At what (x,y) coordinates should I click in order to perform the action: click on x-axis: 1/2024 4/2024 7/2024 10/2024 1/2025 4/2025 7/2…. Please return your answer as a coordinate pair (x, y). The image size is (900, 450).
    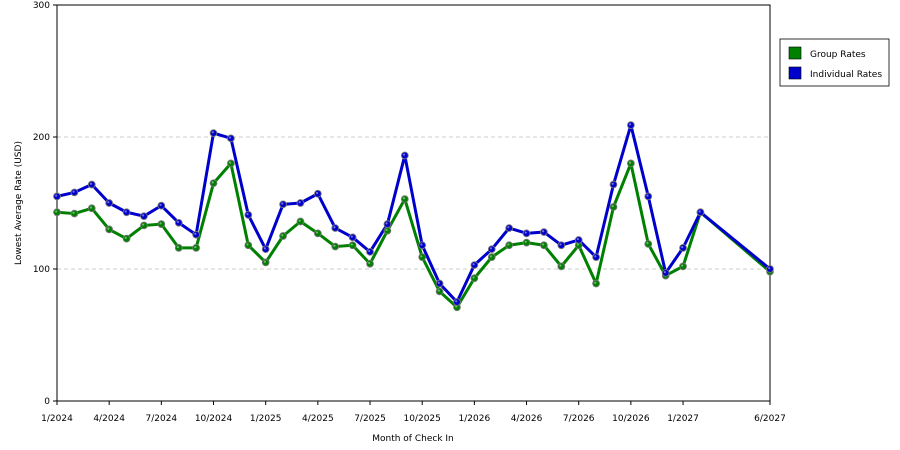
    Looking at the image, I should click on (413, 412).